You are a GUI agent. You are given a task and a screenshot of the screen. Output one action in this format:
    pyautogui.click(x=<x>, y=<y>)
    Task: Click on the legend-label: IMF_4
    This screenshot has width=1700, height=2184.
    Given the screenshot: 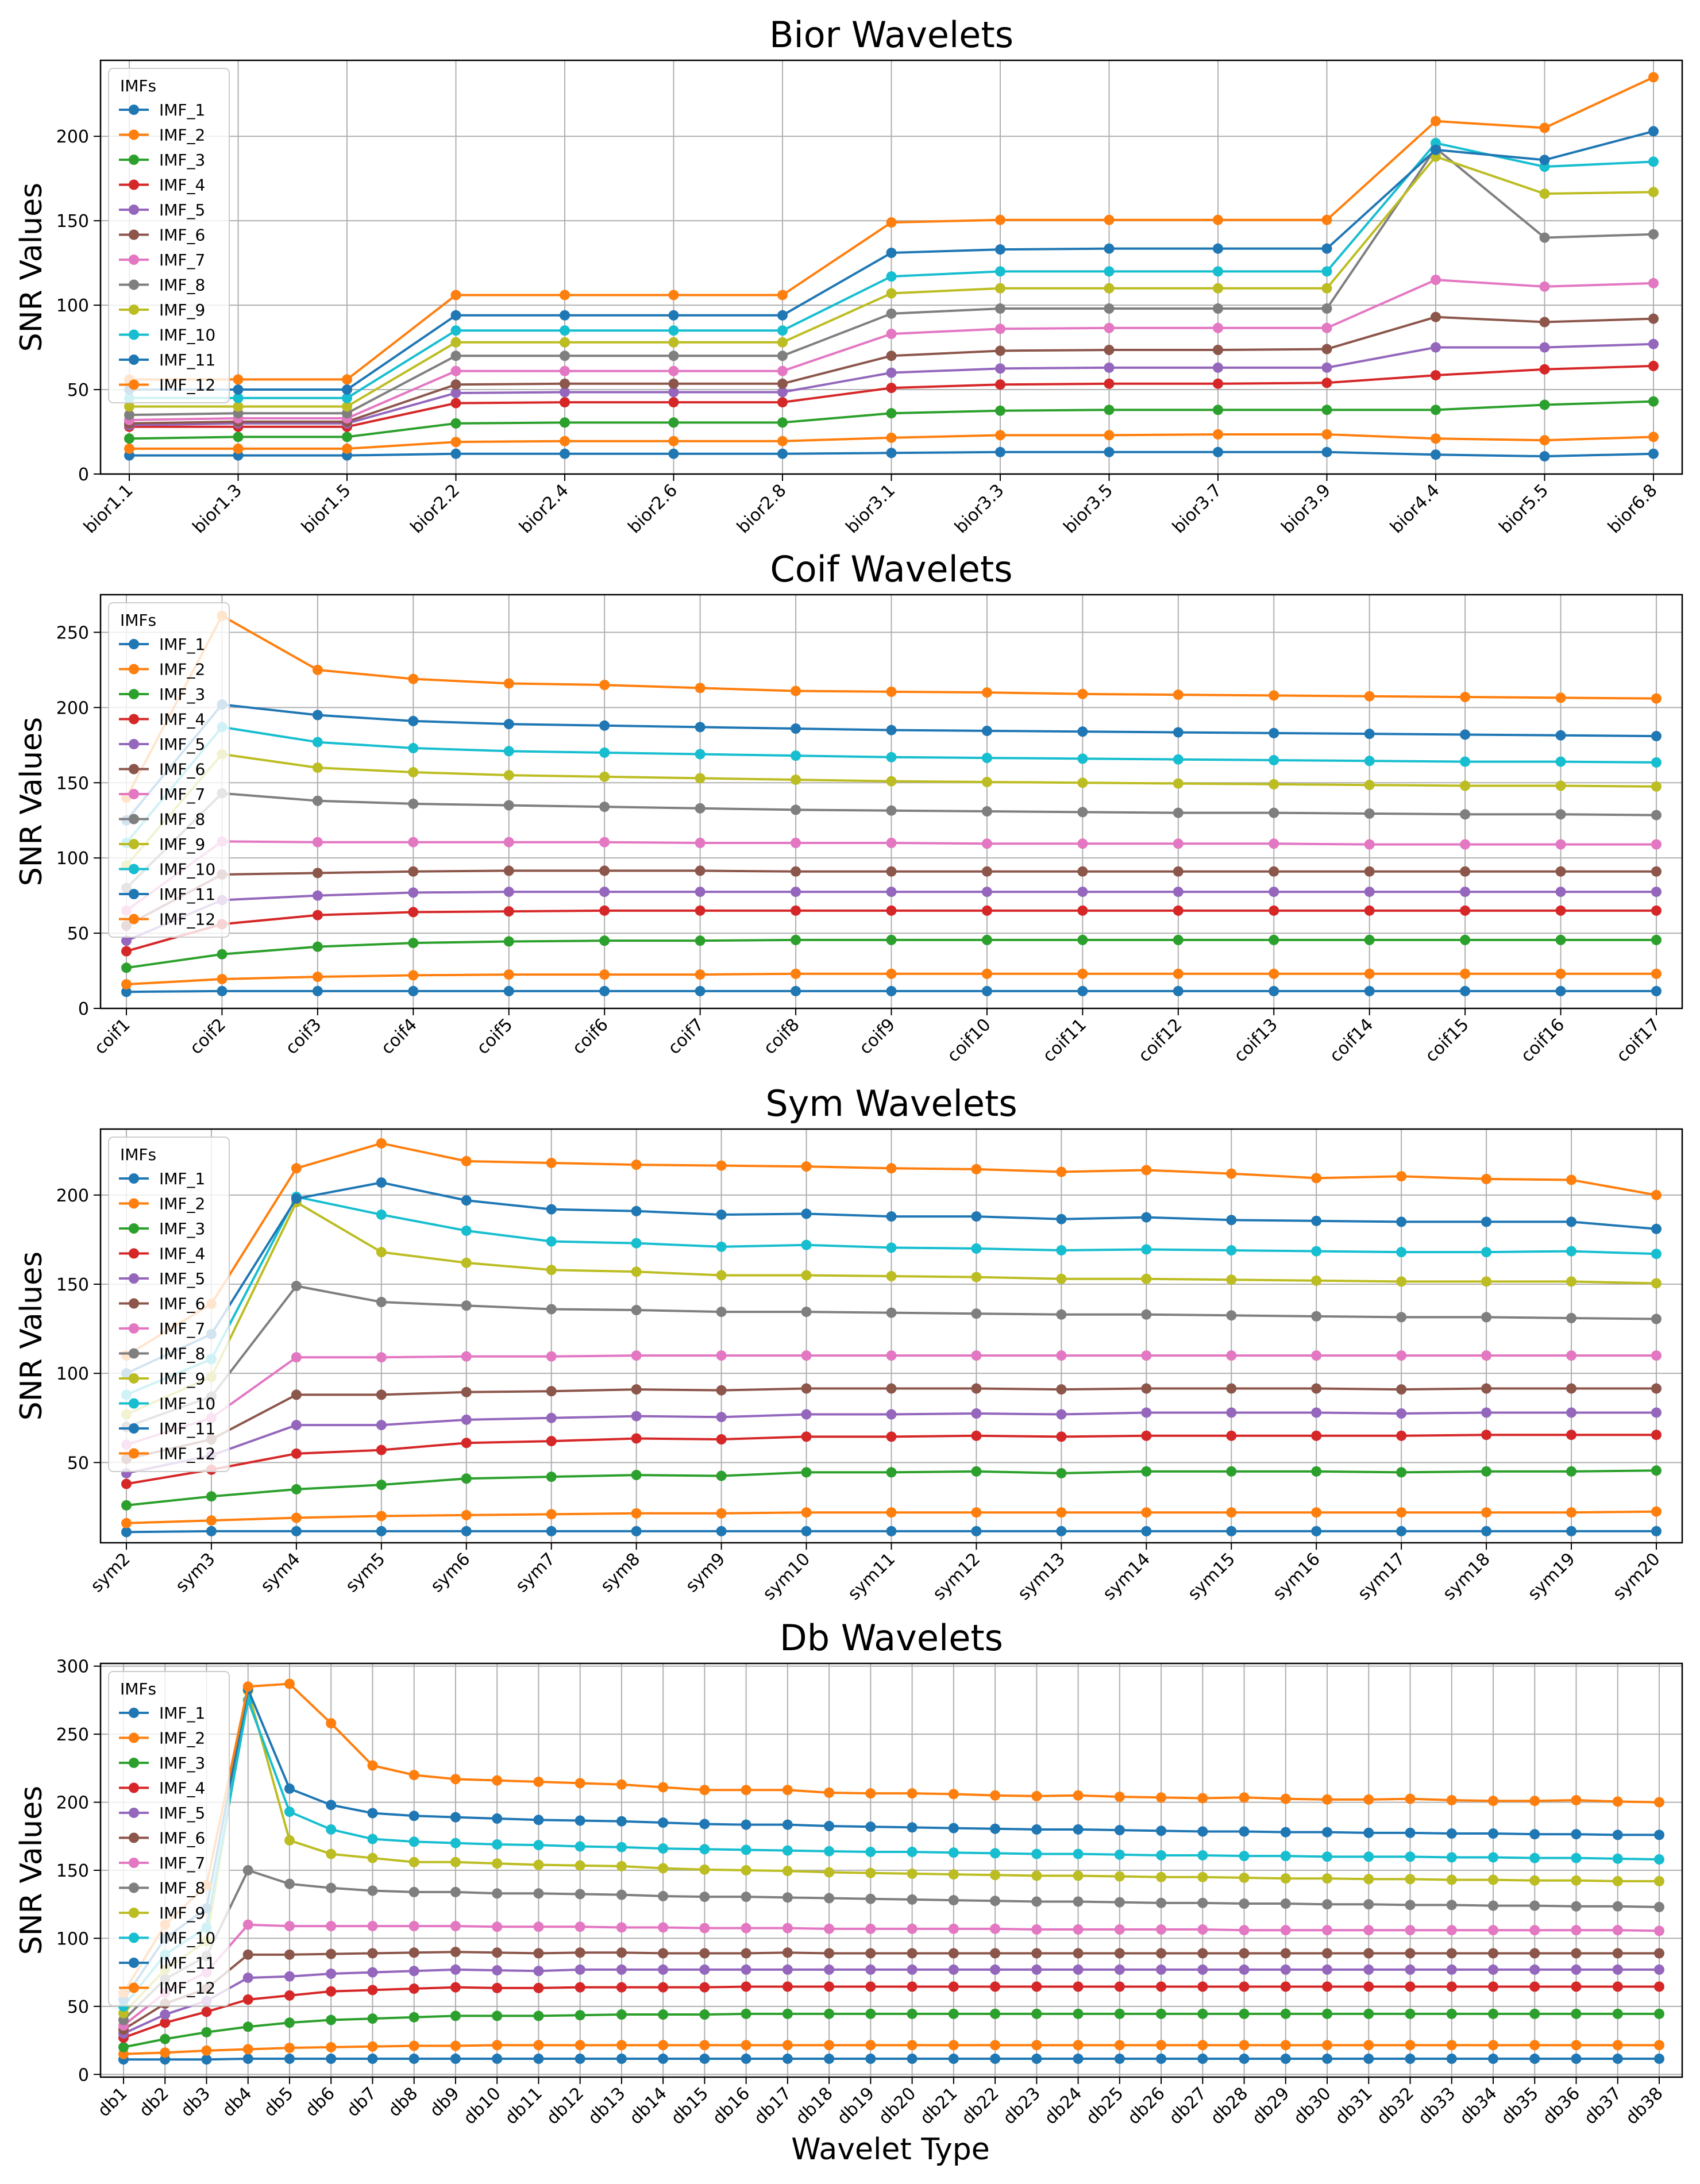 What is the action you would take?
    pyautogui.click(x=182, y=185)
    